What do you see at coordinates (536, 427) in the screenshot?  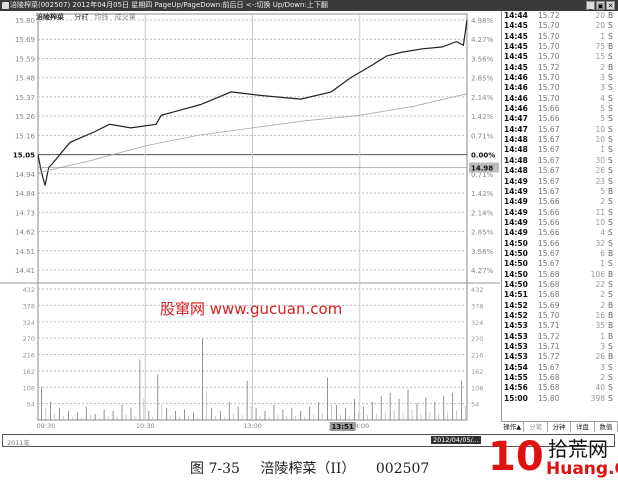 I see `tab-1: 分笔` at bounding box center [536, 427].